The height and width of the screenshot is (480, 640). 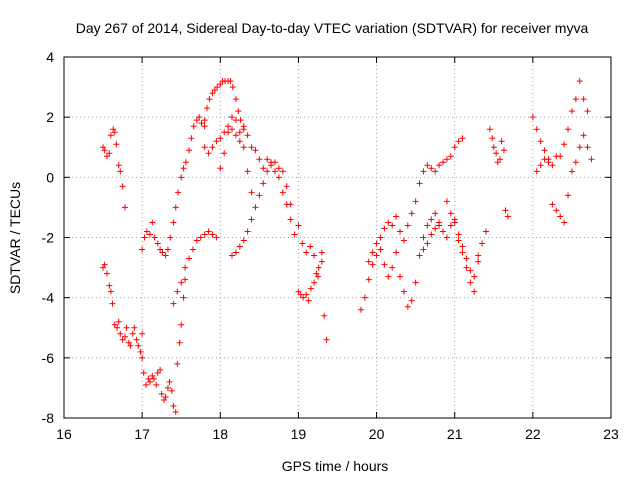 I want to click on y-tick-label: 4, so click(x=50, y=57).